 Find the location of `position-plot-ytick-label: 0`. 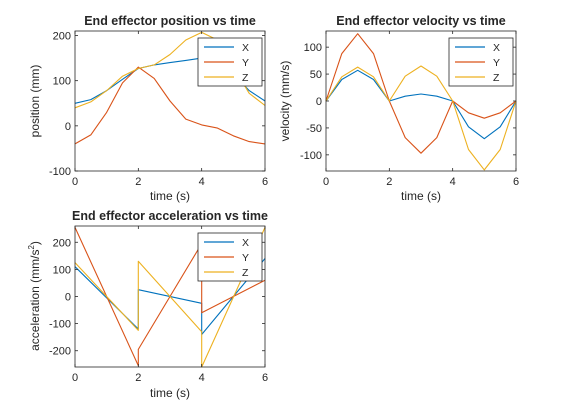

position-plot-ytick-label: 0 is located at coordinates (68, 127).